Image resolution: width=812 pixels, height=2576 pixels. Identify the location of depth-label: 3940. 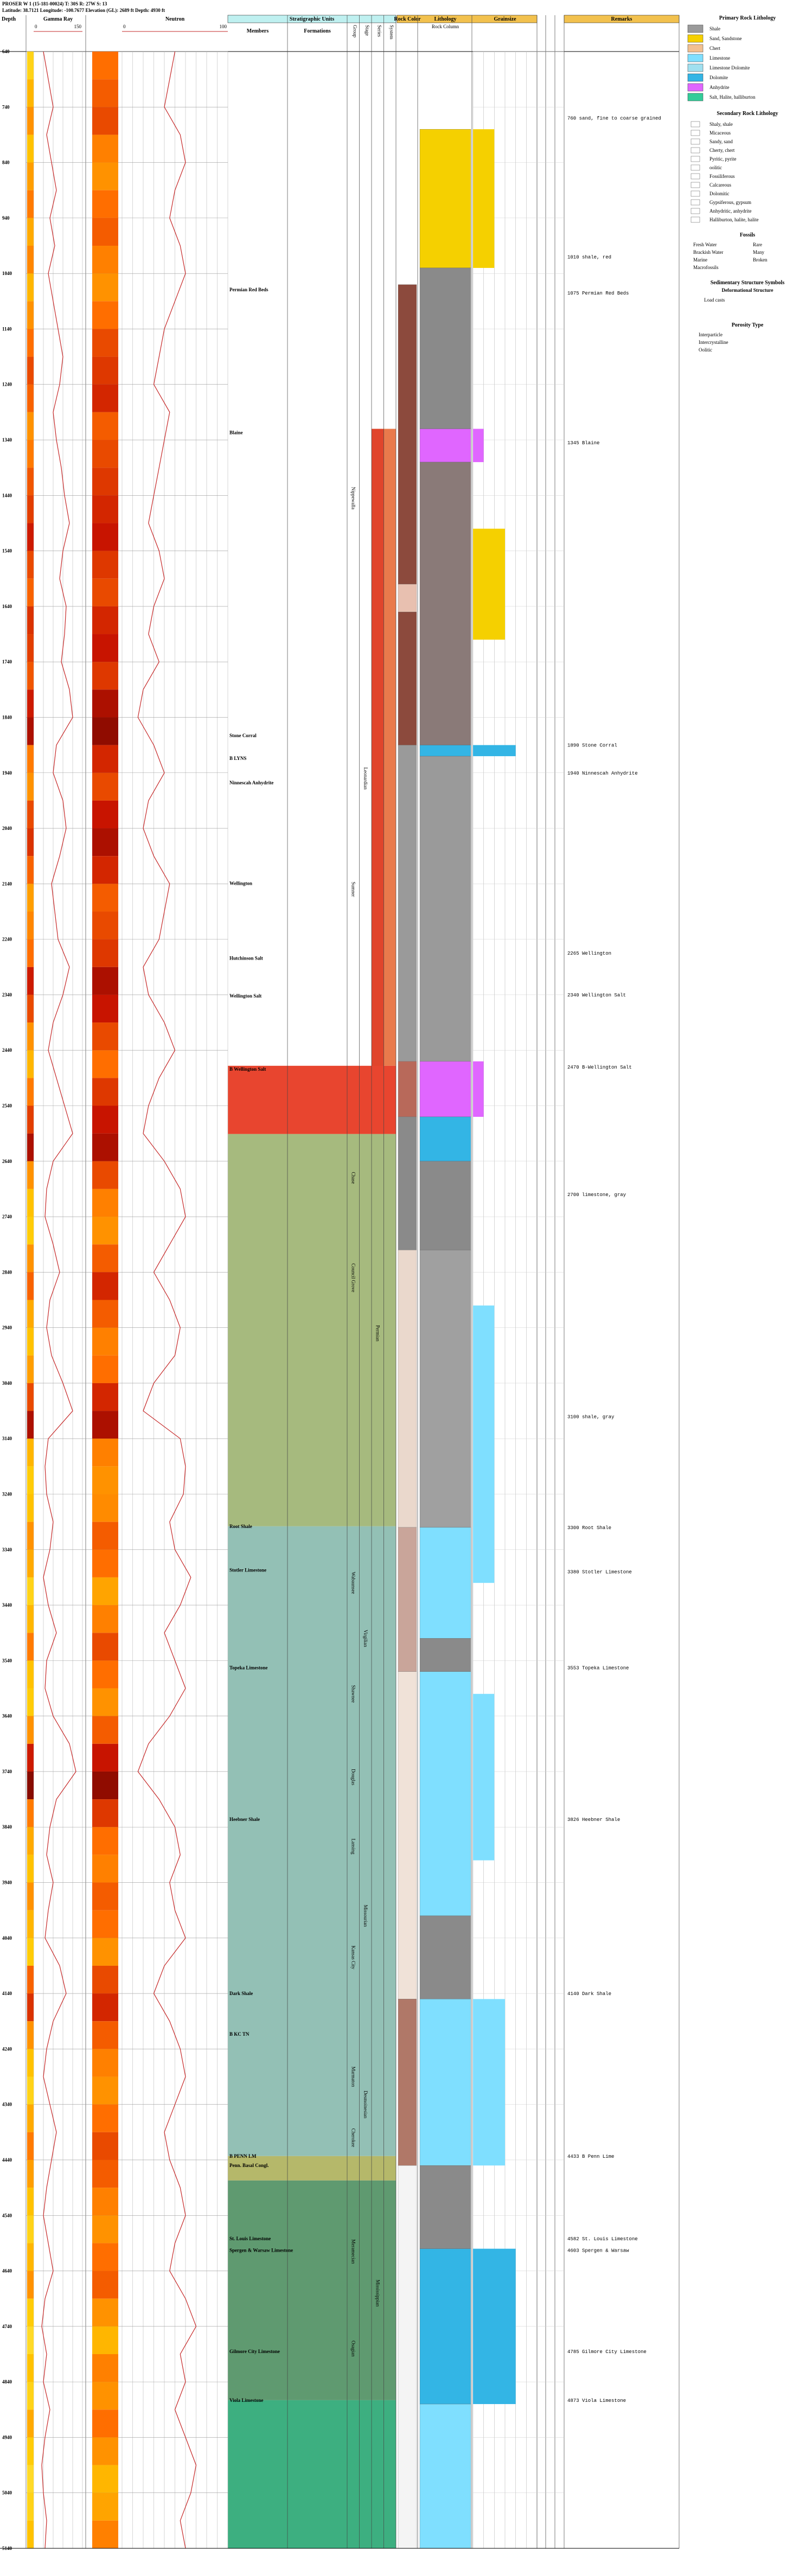
(7, 1882).